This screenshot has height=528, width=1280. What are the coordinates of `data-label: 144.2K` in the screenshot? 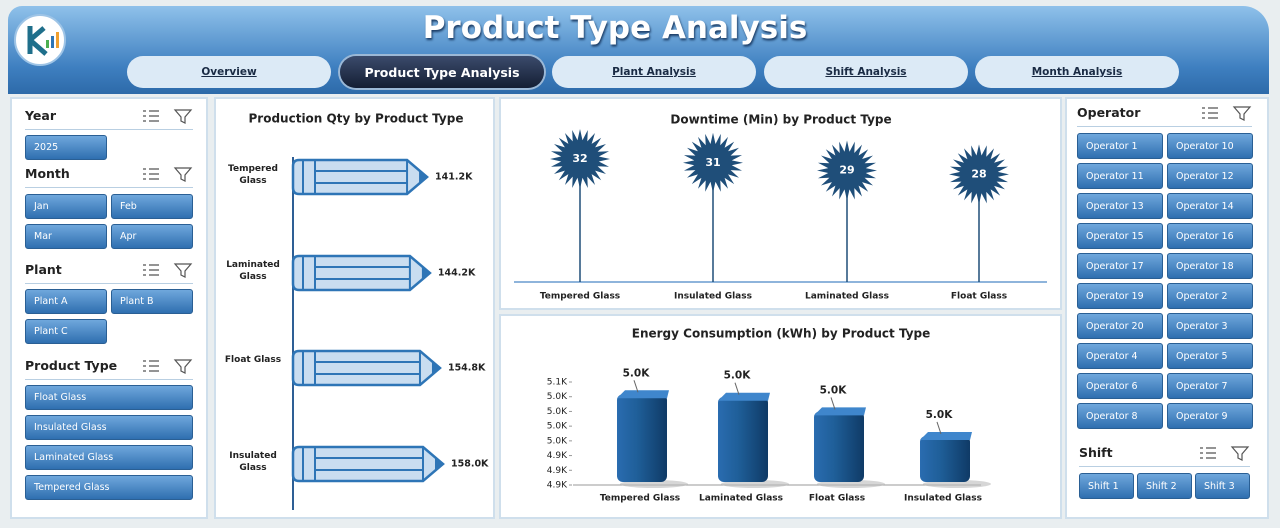 It's located at (457, 273).